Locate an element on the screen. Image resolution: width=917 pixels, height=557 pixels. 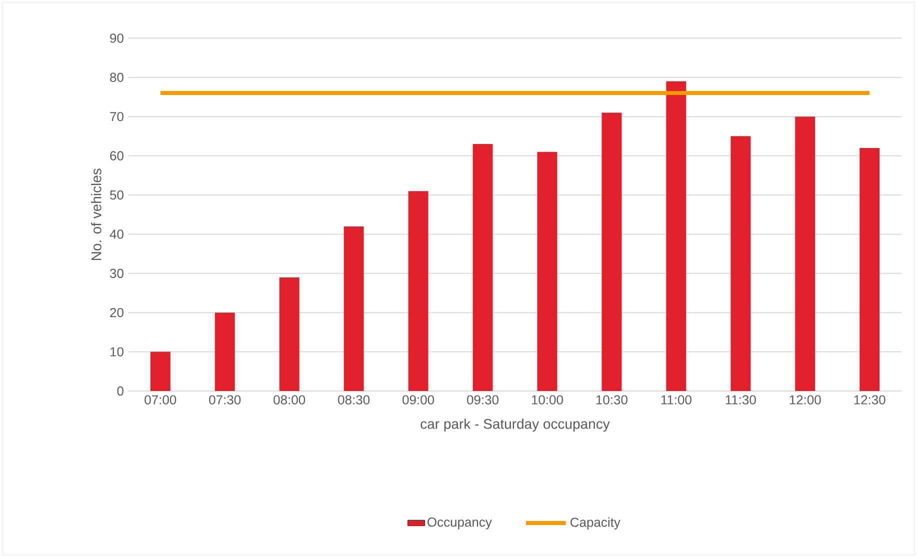
y-tick-label: 10 is located at coordinates (117, 351).